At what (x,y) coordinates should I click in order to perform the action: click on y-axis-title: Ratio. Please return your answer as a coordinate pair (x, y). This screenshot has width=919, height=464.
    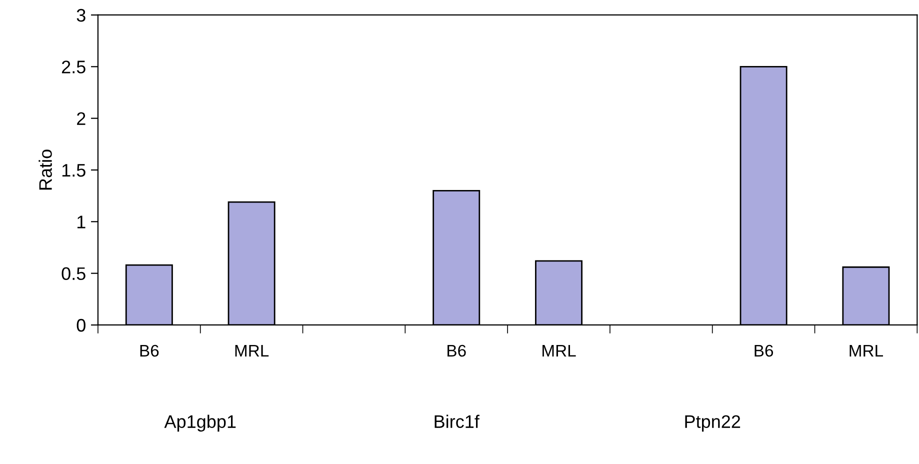
    Looking at the image, I should click on (45, 170).